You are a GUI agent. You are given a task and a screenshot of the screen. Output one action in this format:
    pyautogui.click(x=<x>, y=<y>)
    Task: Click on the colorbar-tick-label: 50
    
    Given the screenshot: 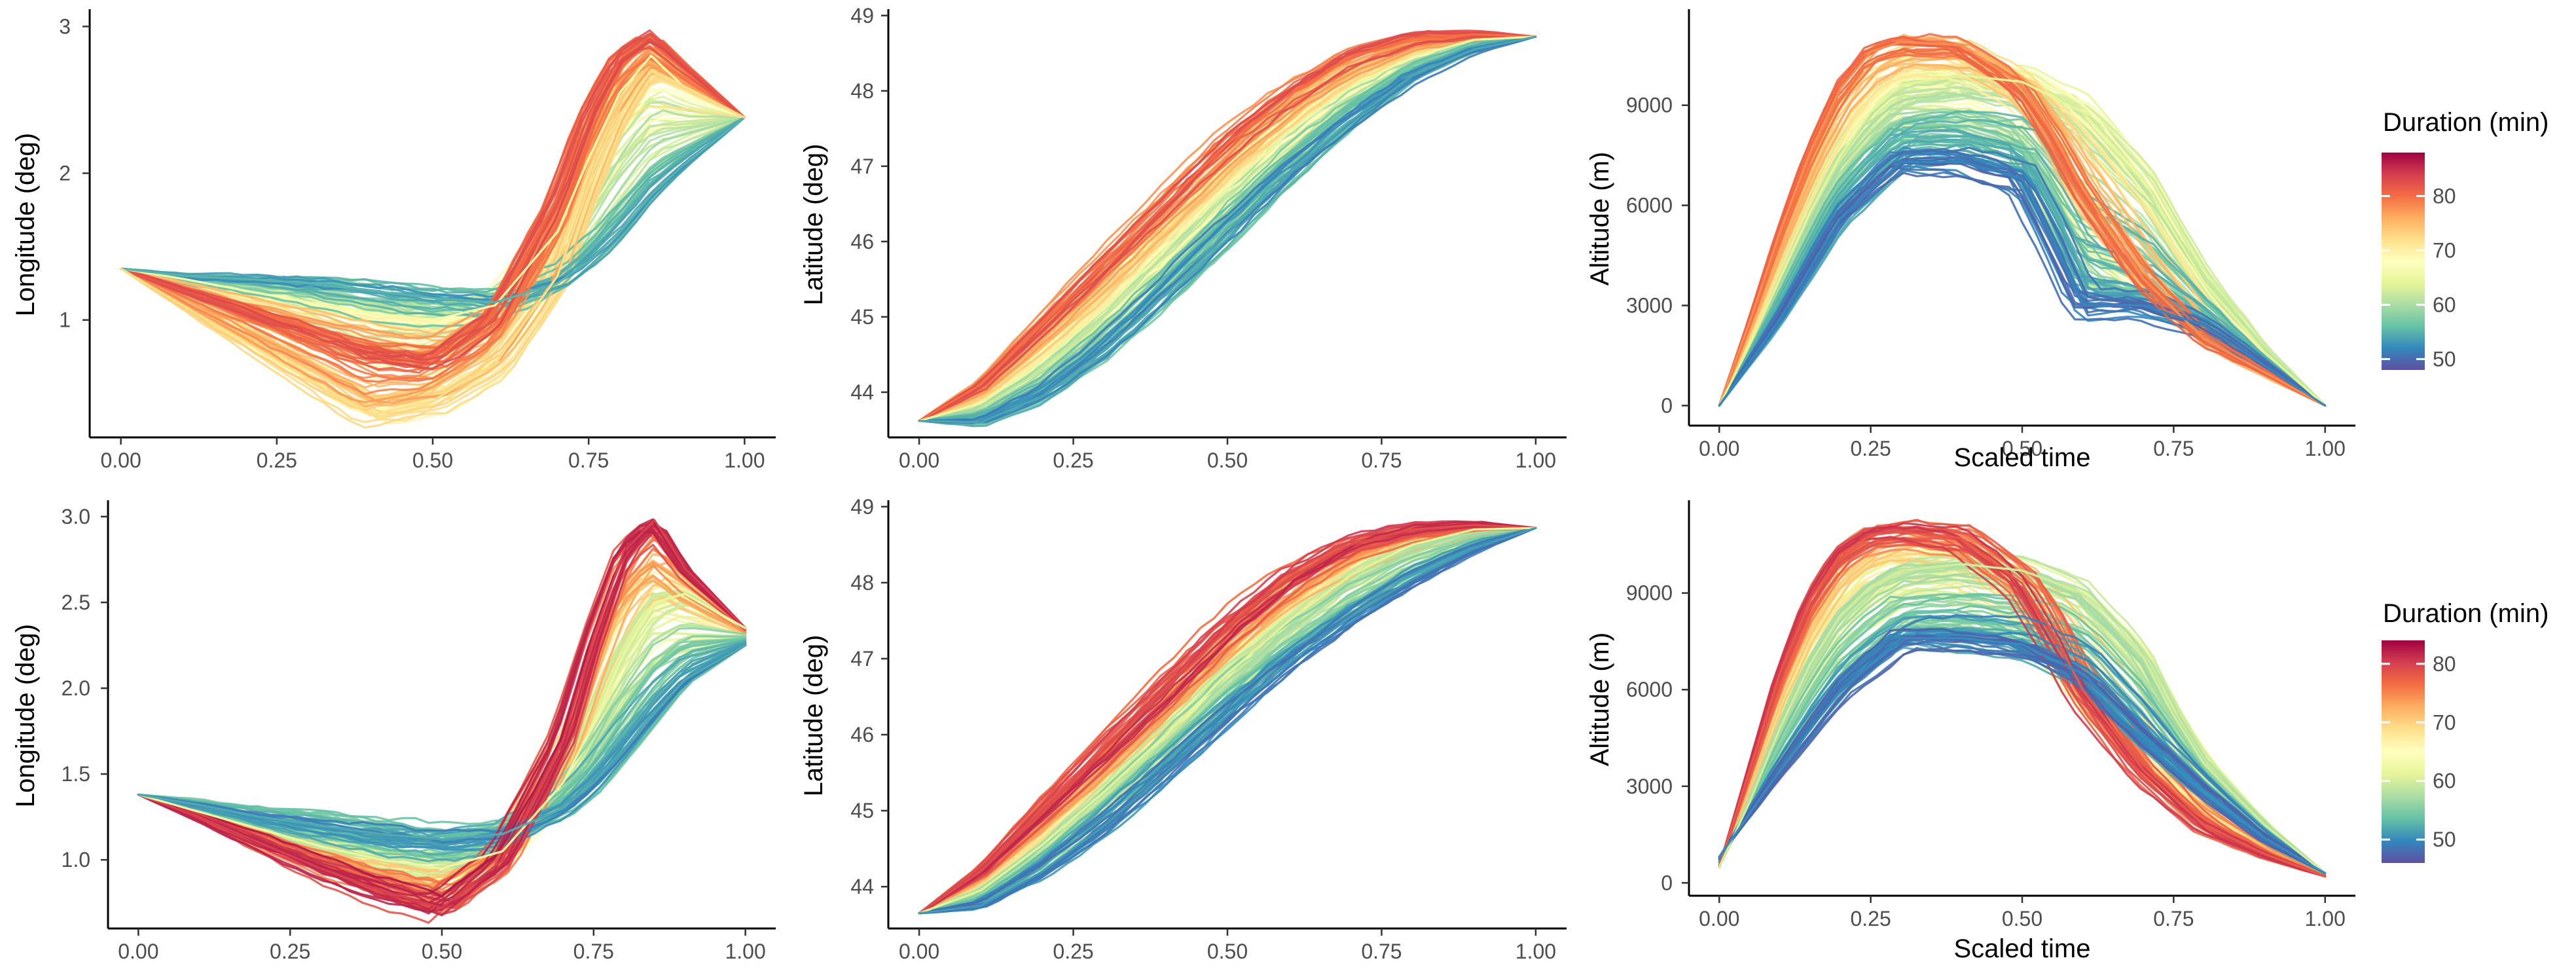 What is the action you would take?
    pyautogui.click(x=2444, y=359)
    